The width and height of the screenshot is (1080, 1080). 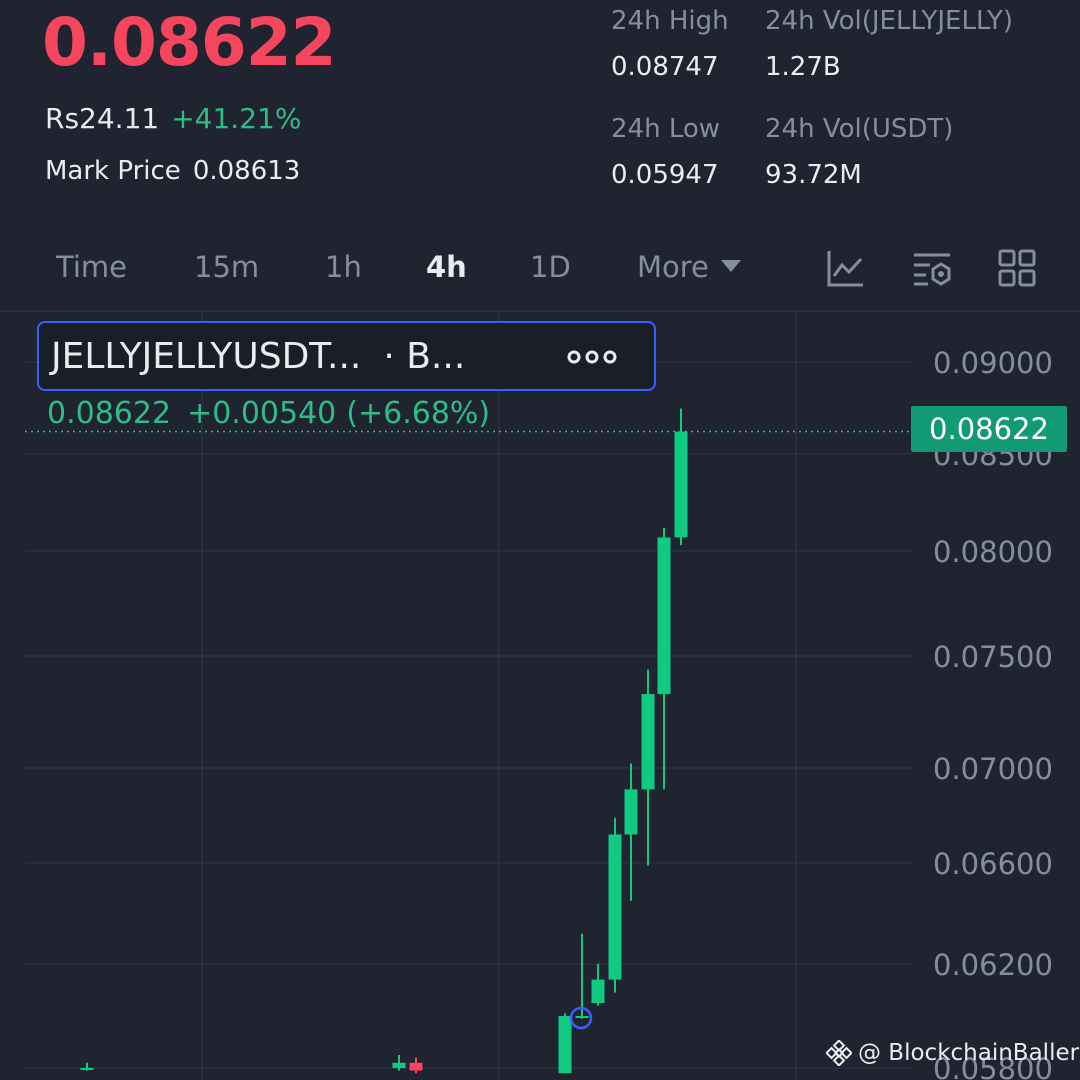 What do you see at coordinates (859, 152) in the screenshot?
I see `stat-24h-vol-quote: 24h Vol(USDT) 93.72M` at bounding box center [859, 152].